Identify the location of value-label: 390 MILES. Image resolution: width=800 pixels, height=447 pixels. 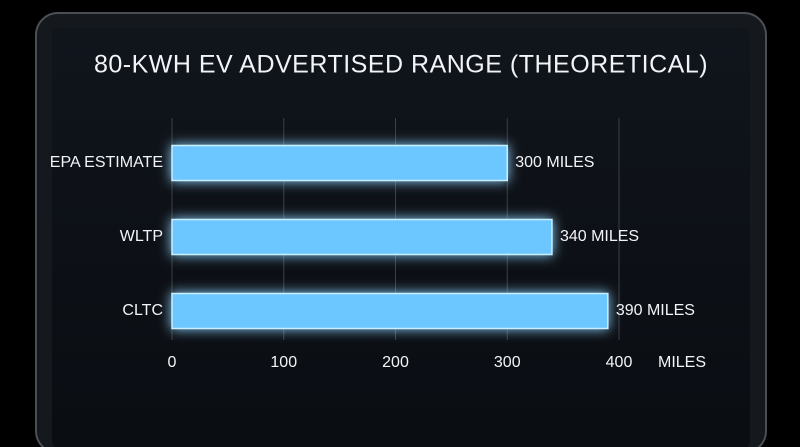
(655, 310).